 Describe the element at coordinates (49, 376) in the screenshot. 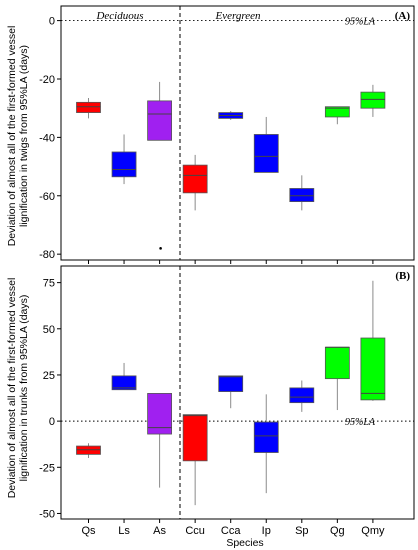

I see `y-tick-label: 25` at that location.